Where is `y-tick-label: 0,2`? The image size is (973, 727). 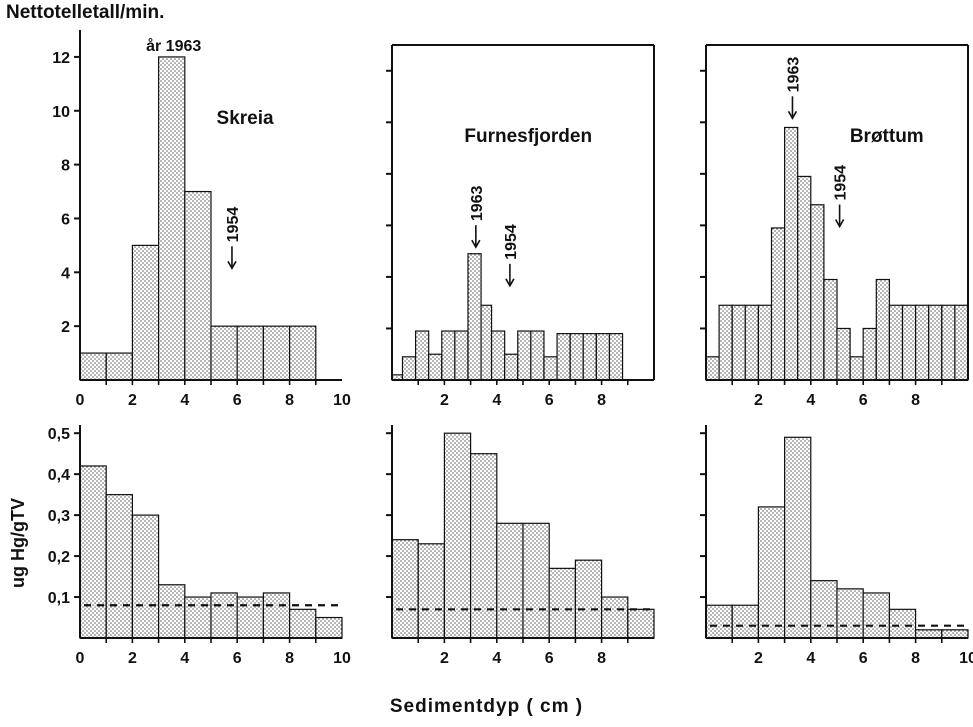
y-tick-label: 0,2 is located at coordinates (59, 557).